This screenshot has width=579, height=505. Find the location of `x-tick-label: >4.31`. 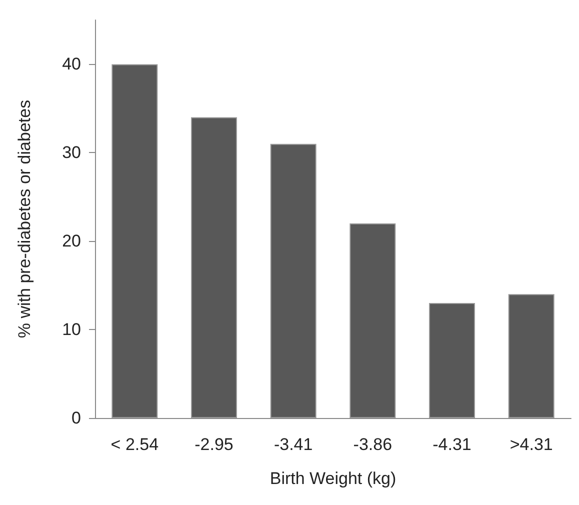

x-tick-label: >4.31 is located at coordinates (531, 444).